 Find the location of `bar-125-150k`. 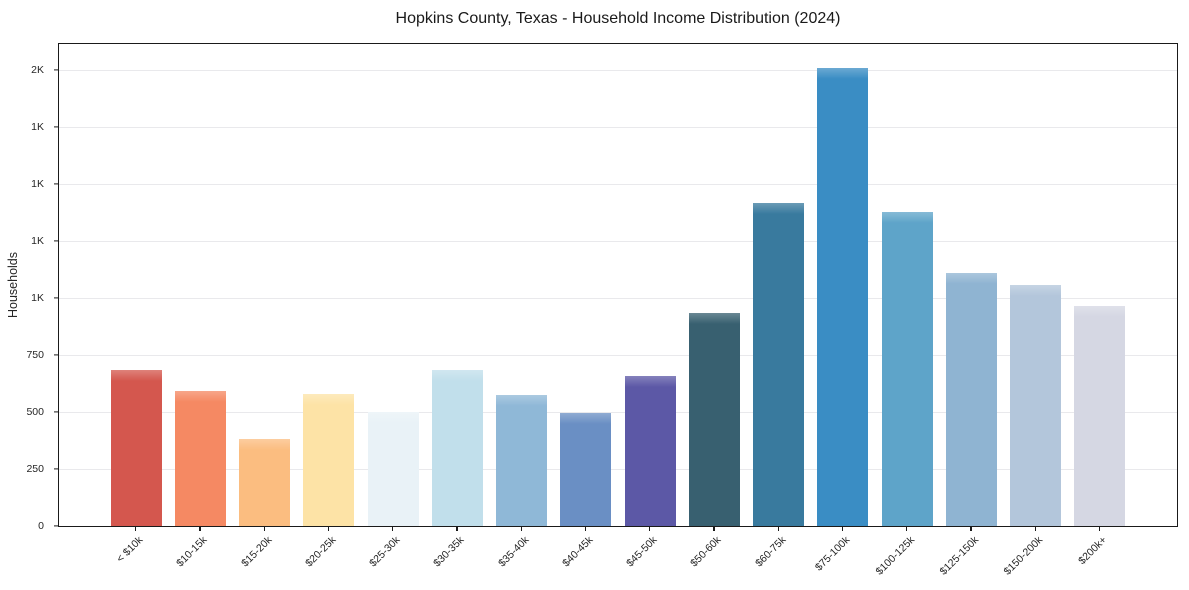

bar-125-150k is located at coordinates (971, 399).